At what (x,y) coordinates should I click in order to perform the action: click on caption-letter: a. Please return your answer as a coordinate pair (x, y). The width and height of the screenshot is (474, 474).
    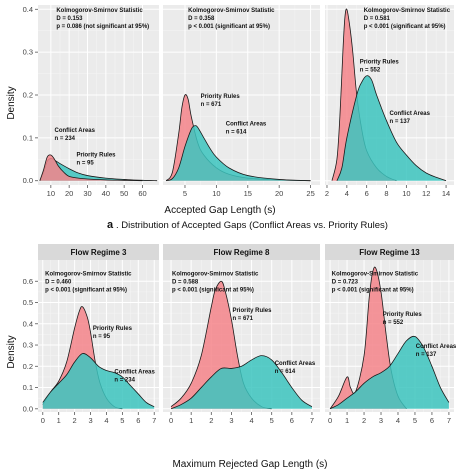
    Looking at the image, I should click on (110, 225).